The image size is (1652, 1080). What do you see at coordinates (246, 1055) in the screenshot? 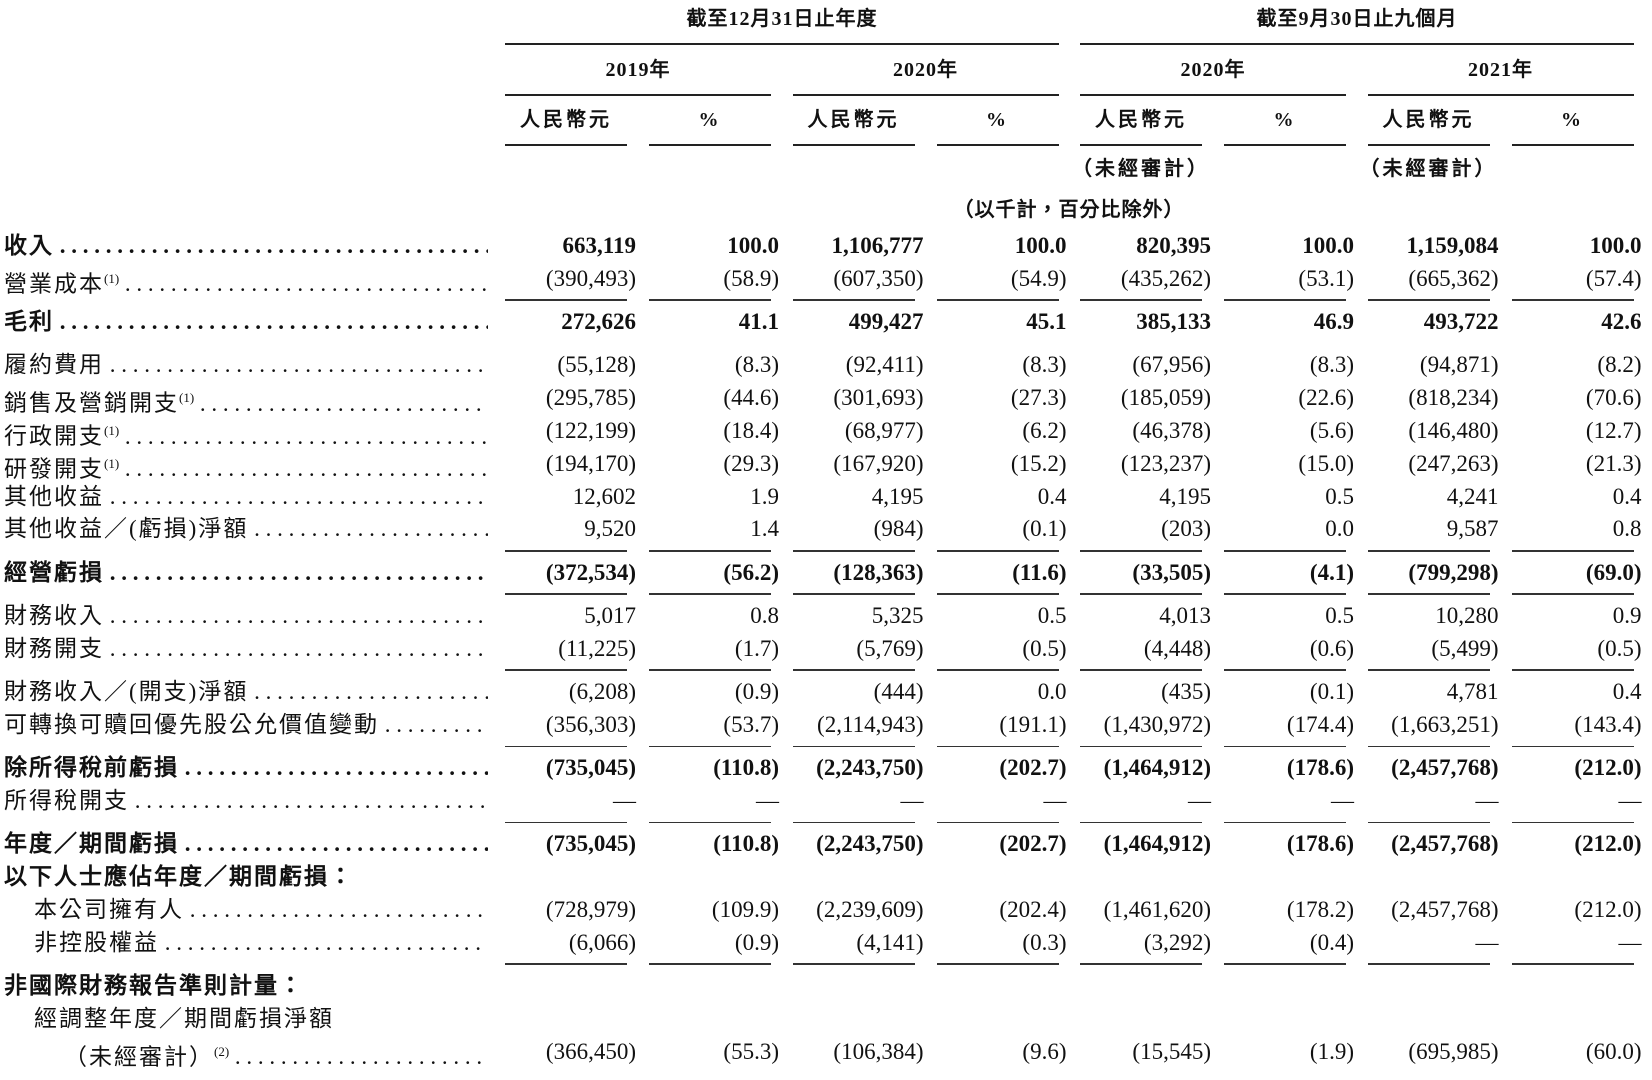
I see `row-label: （未經審計）(2)` at bounding box center [246, 1055].